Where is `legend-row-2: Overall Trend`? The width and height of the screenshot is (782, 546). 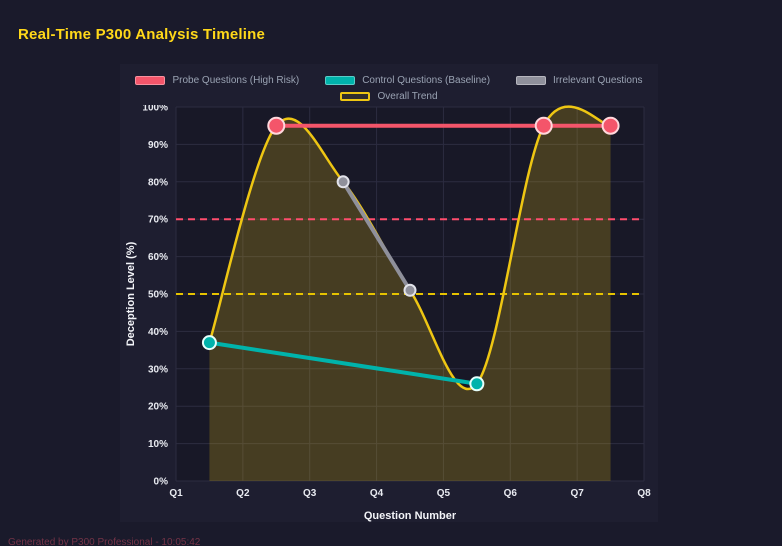
legend-row-2: Overall Trend is located at coordinates (389, 96).